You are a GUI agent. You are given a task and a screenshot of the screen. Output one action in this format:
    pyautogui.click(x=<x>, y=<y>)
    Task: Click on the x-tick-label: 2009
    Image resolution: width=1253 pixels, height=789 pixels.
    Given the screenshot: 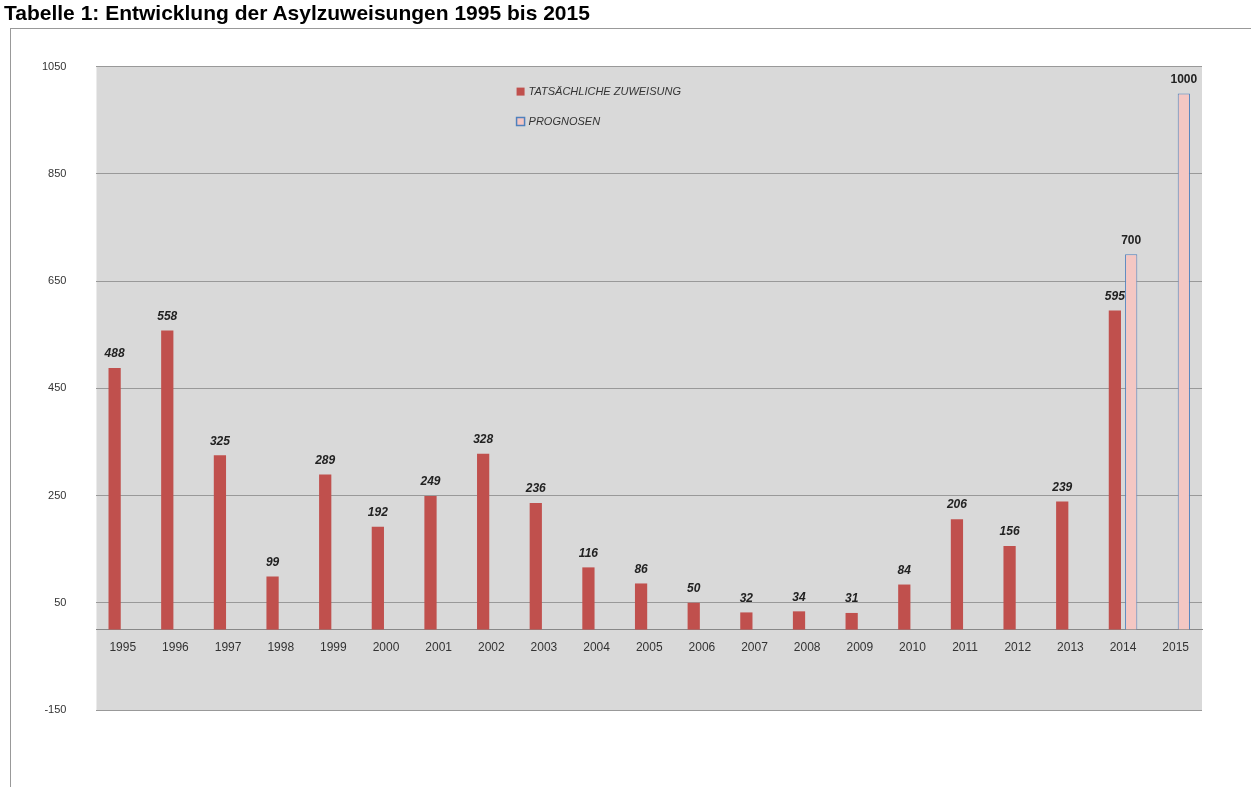 What is the action you would take?
    pyautogui.click(x=860, y=647)
    